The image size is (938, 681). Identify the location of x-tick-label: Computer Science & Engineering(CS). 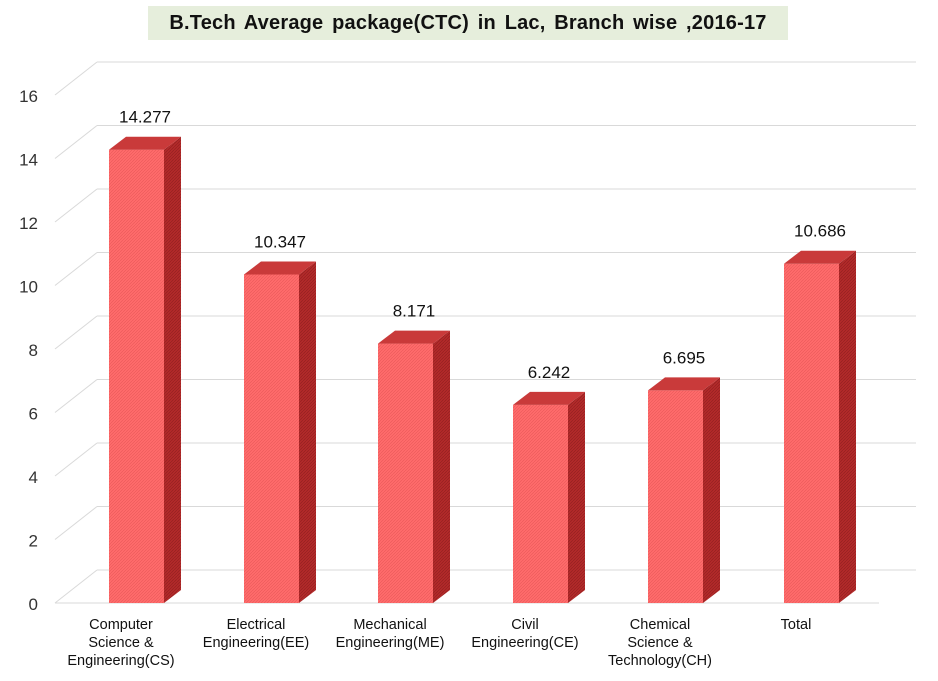
(120, 643).